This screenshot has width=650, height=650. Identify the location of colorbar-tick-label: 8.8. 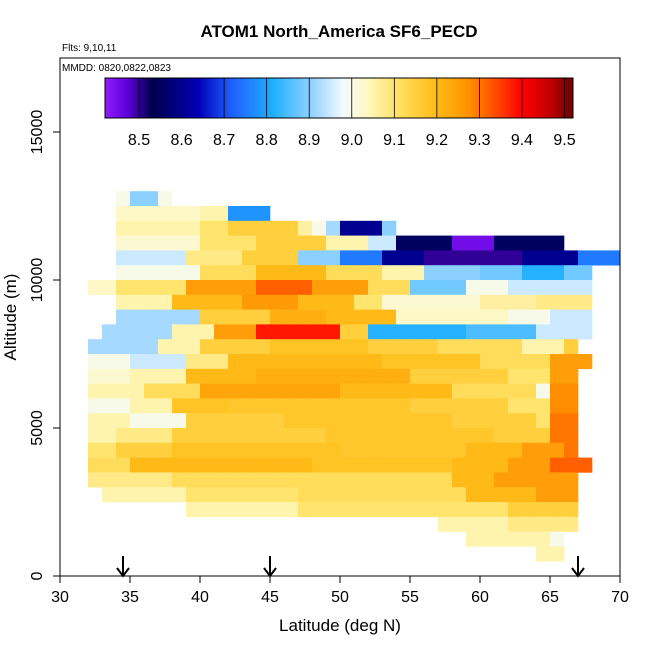
(267, 140).